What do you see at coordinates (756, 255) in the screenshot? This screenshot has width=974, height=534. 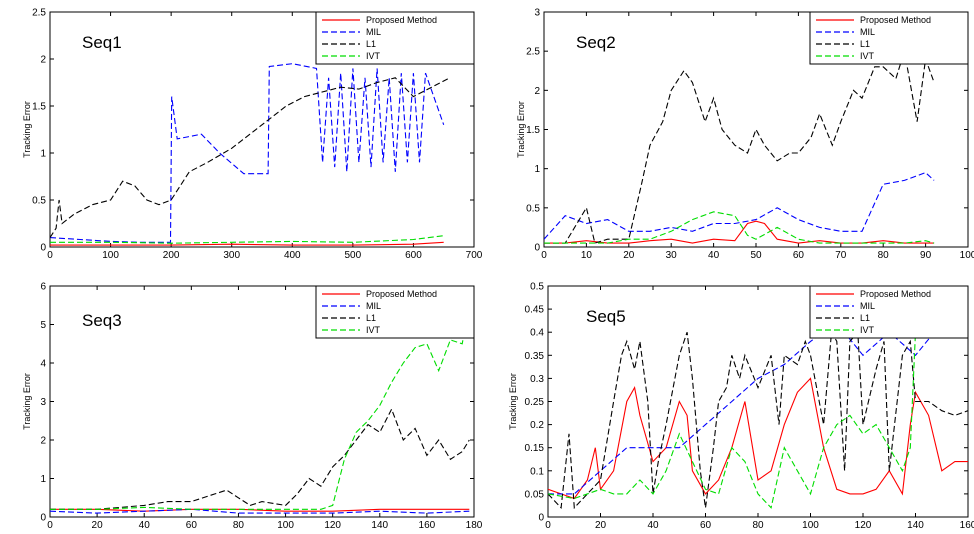 I see `x-tick-label: 50` at bounding box center [756, 255].